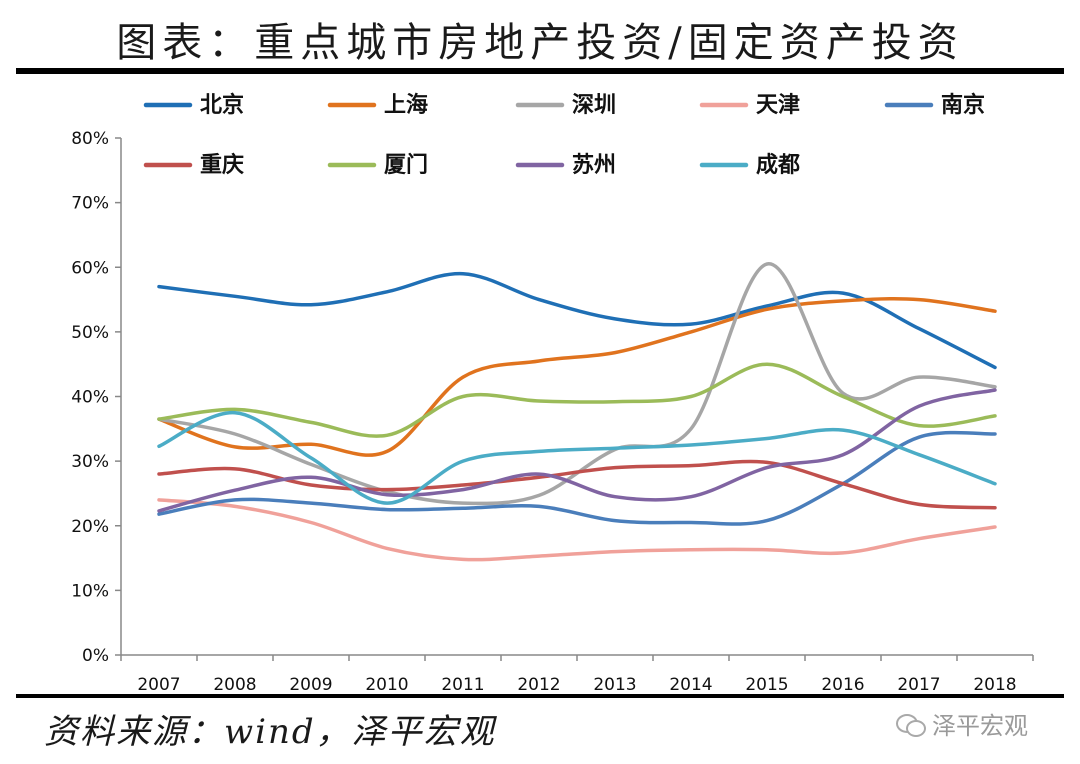 The image size is (1080, 764). What do you see at coordinates (538, 685) in the screenshot?
I see `x-tick-label: 2012` at bounding box center [538, 685].